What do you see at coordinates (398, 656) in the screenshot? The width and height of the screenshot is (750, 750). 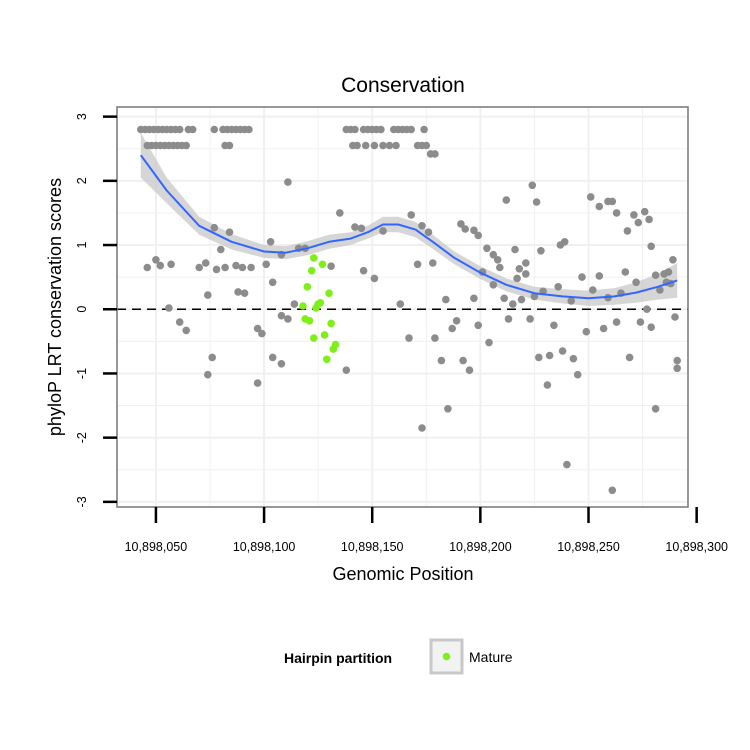 I see `legend: Hairpin partition Mature` at bounding box center [398, 656].